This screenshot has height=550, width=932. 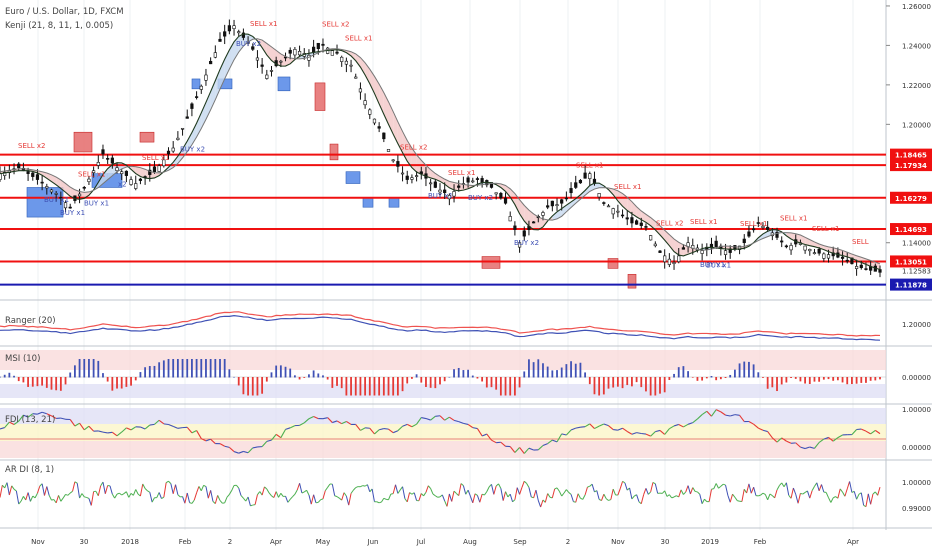 I want to click on buy-zone, so click(x=45, y=202).